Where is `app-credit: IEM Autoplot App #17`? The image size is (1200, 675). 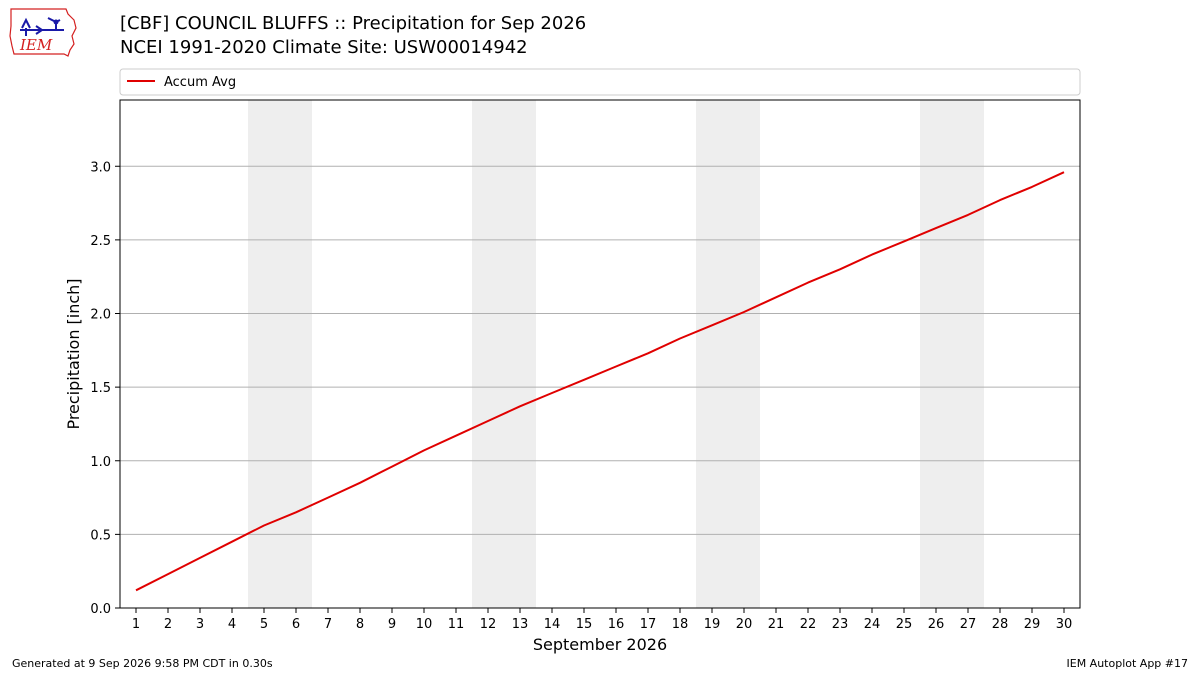
app-credit: IEM Autoplot App #17 is located at coordinates (1127, 663).